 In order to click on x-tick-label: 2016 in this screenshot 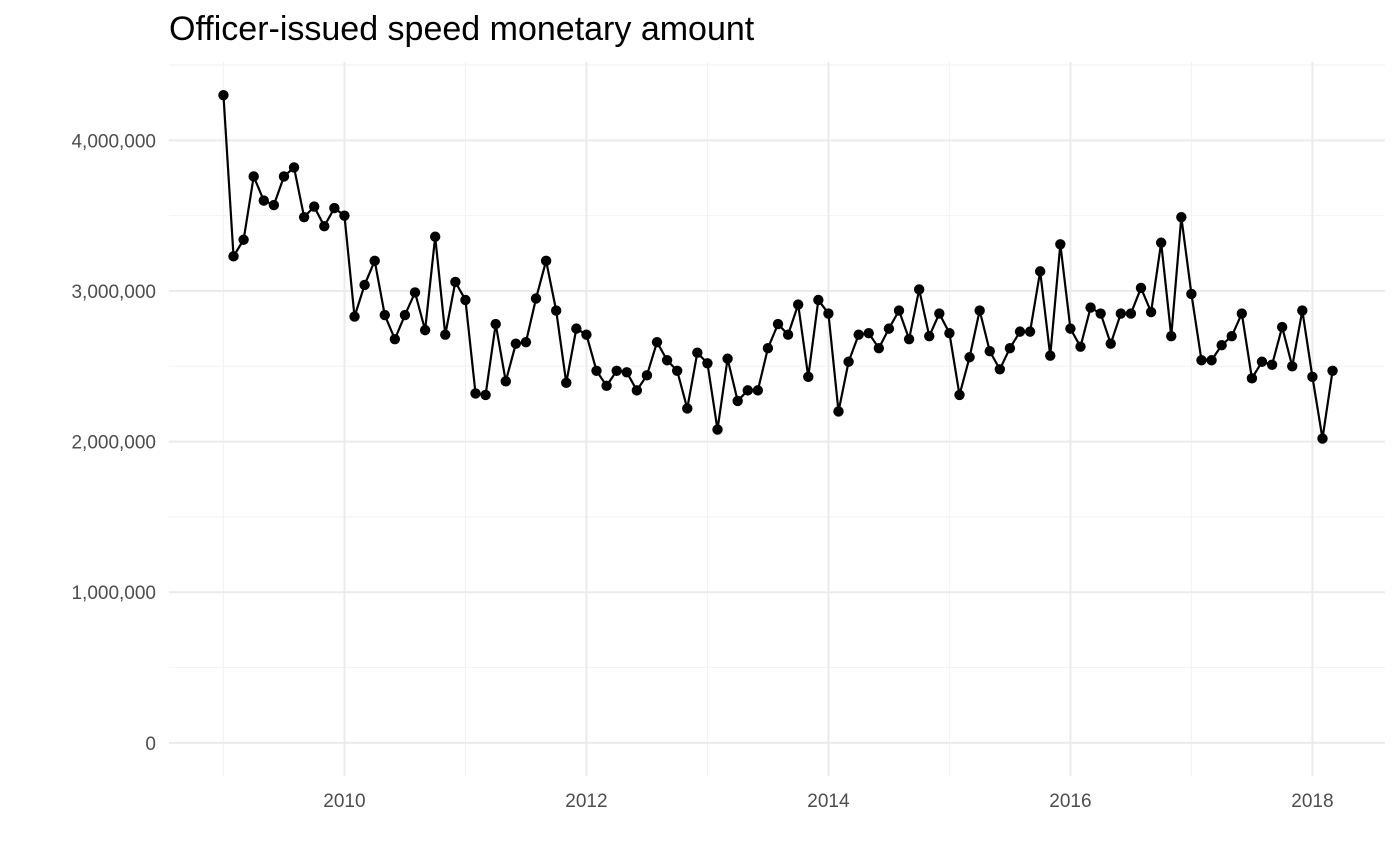, I will do `click(1070, 801)`.